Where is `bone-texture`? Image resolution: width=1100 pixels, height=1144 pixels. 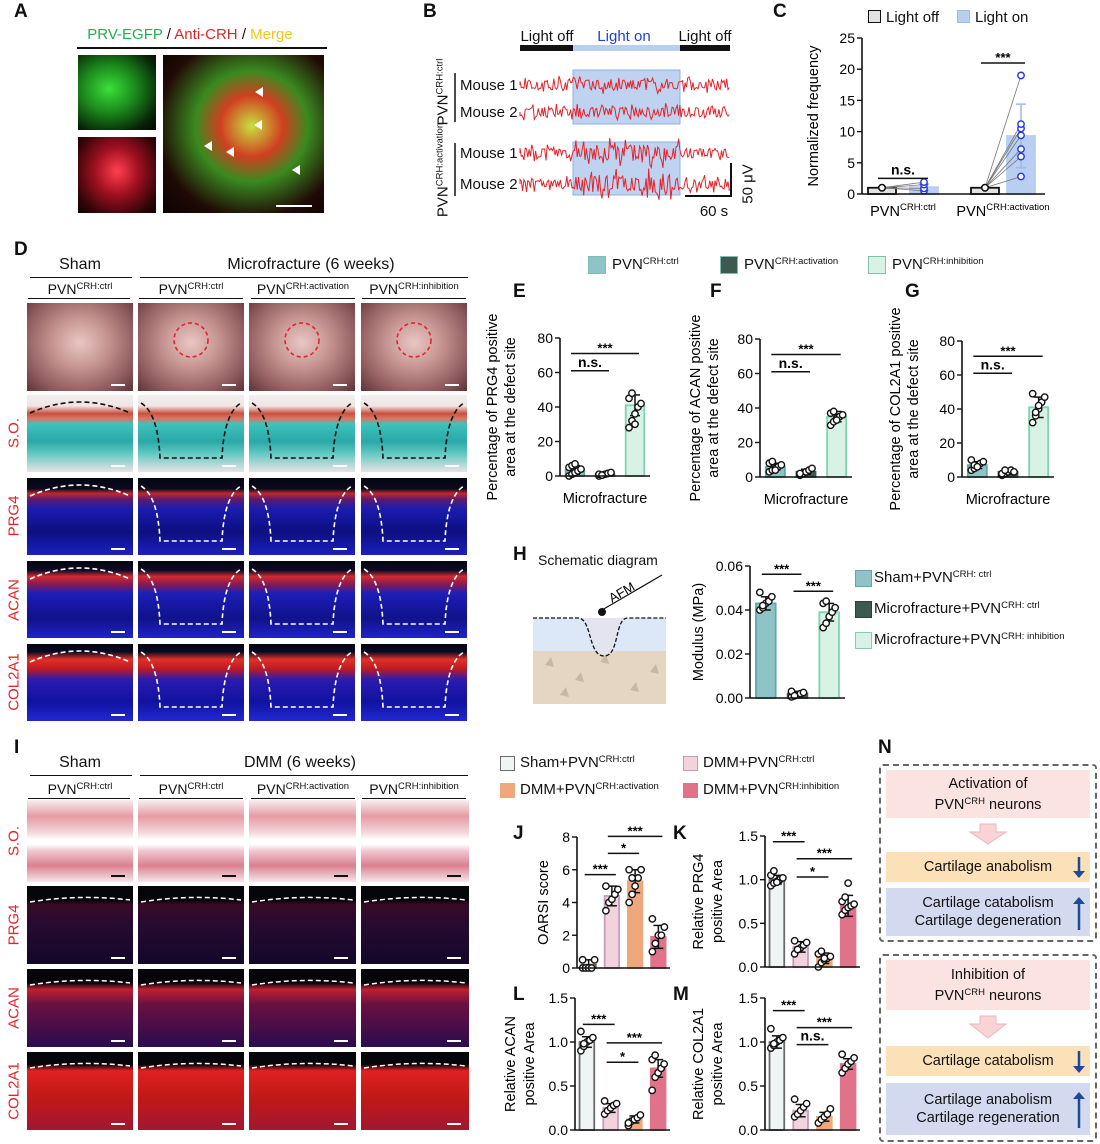 bone-texture is located at coordinates (634, 687).